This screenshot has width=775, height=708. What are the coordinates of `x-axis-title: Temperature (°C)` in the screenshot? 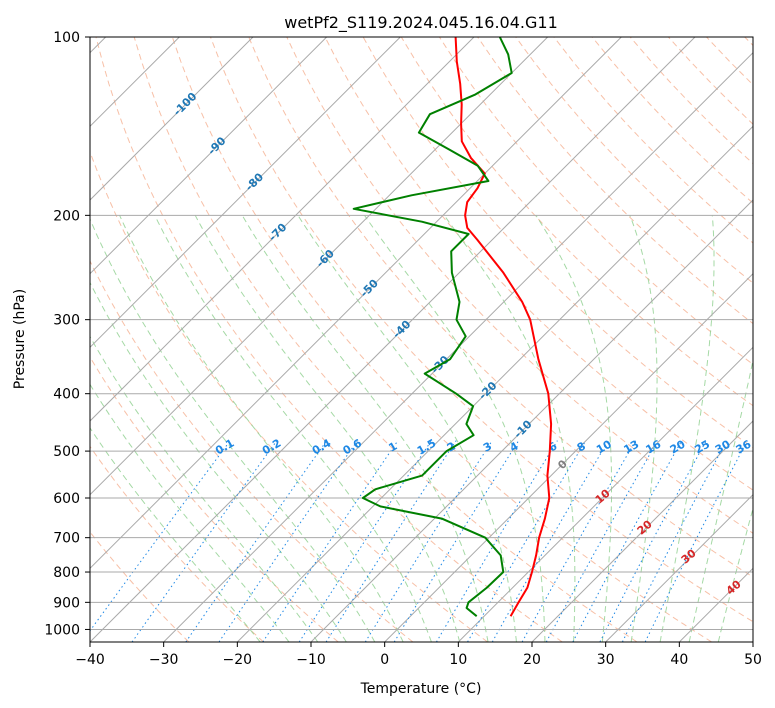 It's located at (421, 689).